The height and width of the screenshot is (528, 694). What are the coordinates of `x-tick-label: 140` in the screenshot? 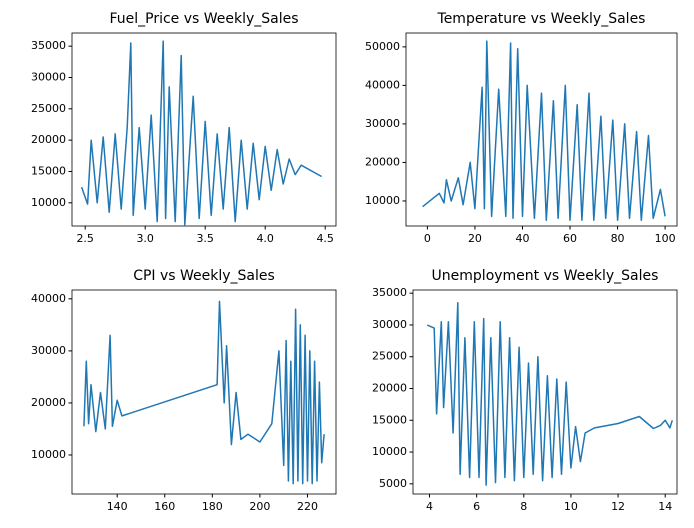 It's located at (117, 506).